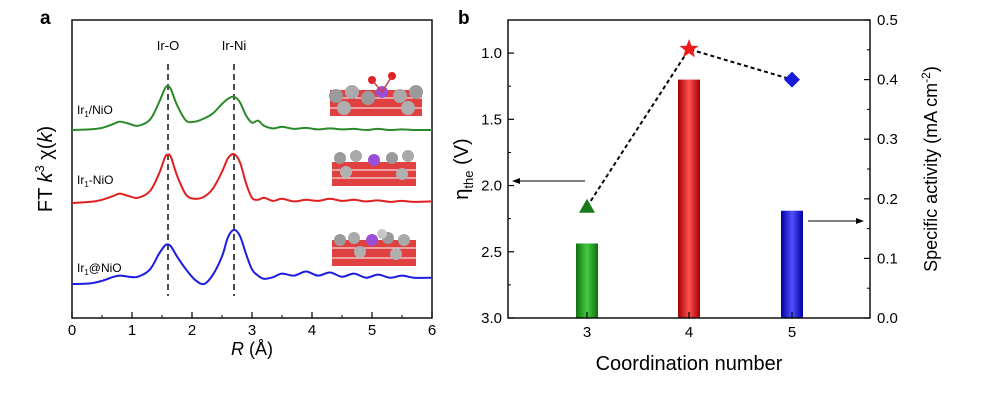 The image size is (992, 418). What do you see at coordinates (887, 258) in the screenshot?
I see `right-tick-label: 0.1` at bounding box center [887, 258].